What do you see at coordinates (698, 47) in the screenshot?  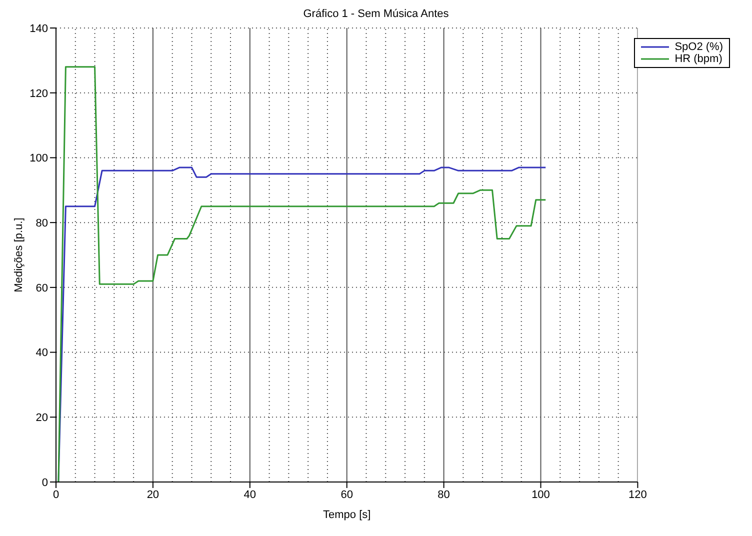 I see `legend-label: SpO2 (%)` at bounding box center [698, 47].